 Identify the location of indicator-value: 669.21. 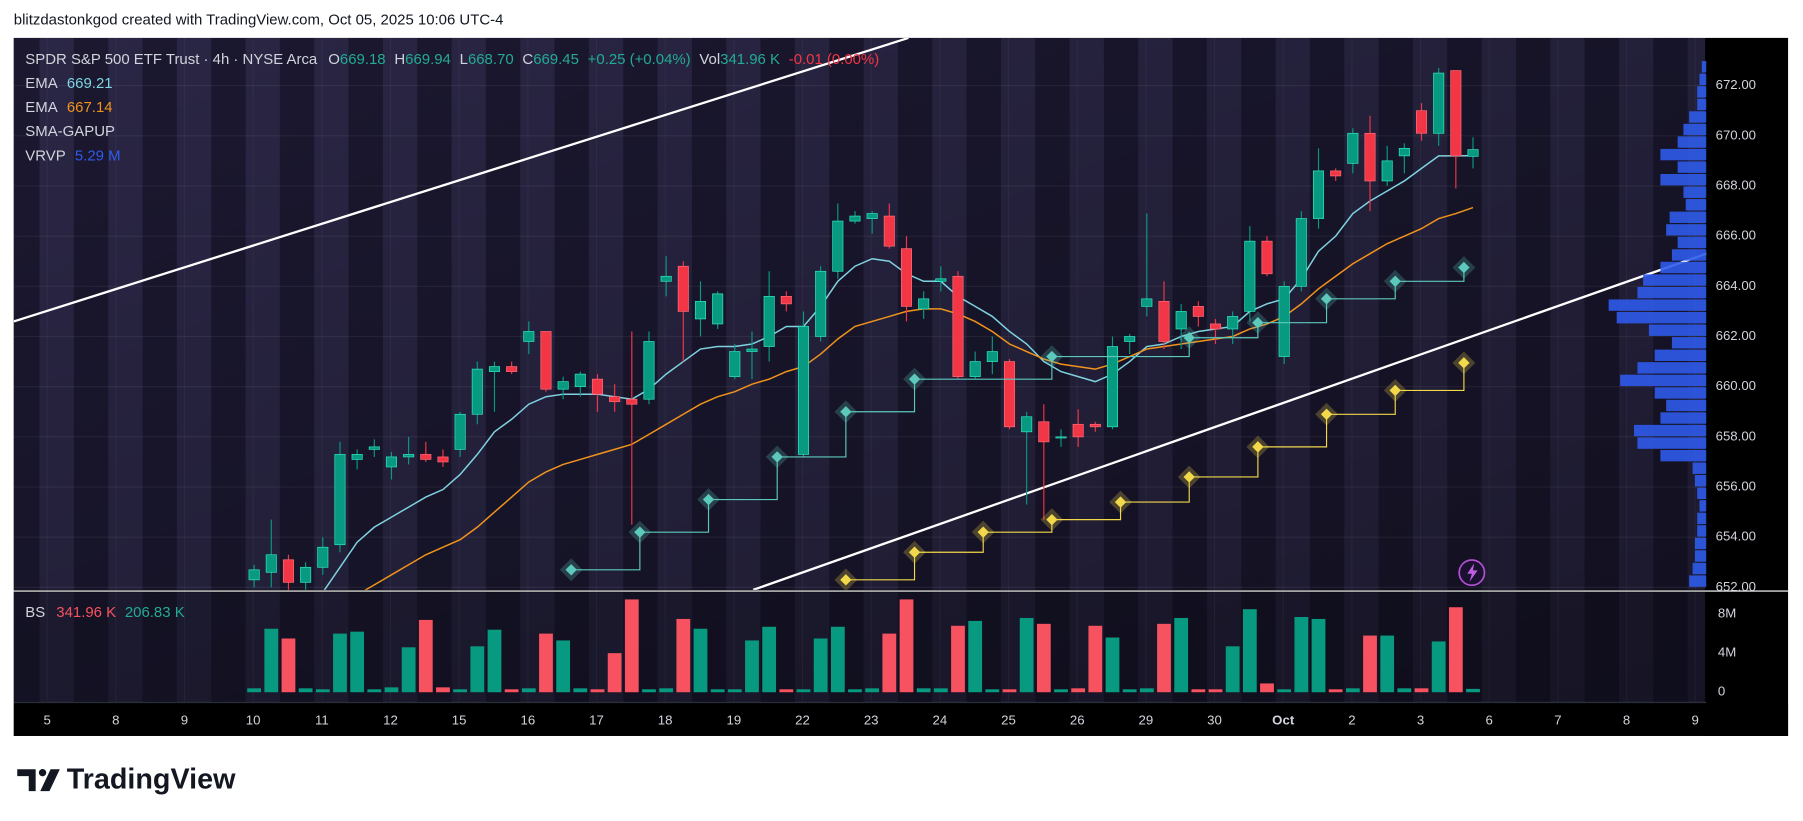
(90, 83).